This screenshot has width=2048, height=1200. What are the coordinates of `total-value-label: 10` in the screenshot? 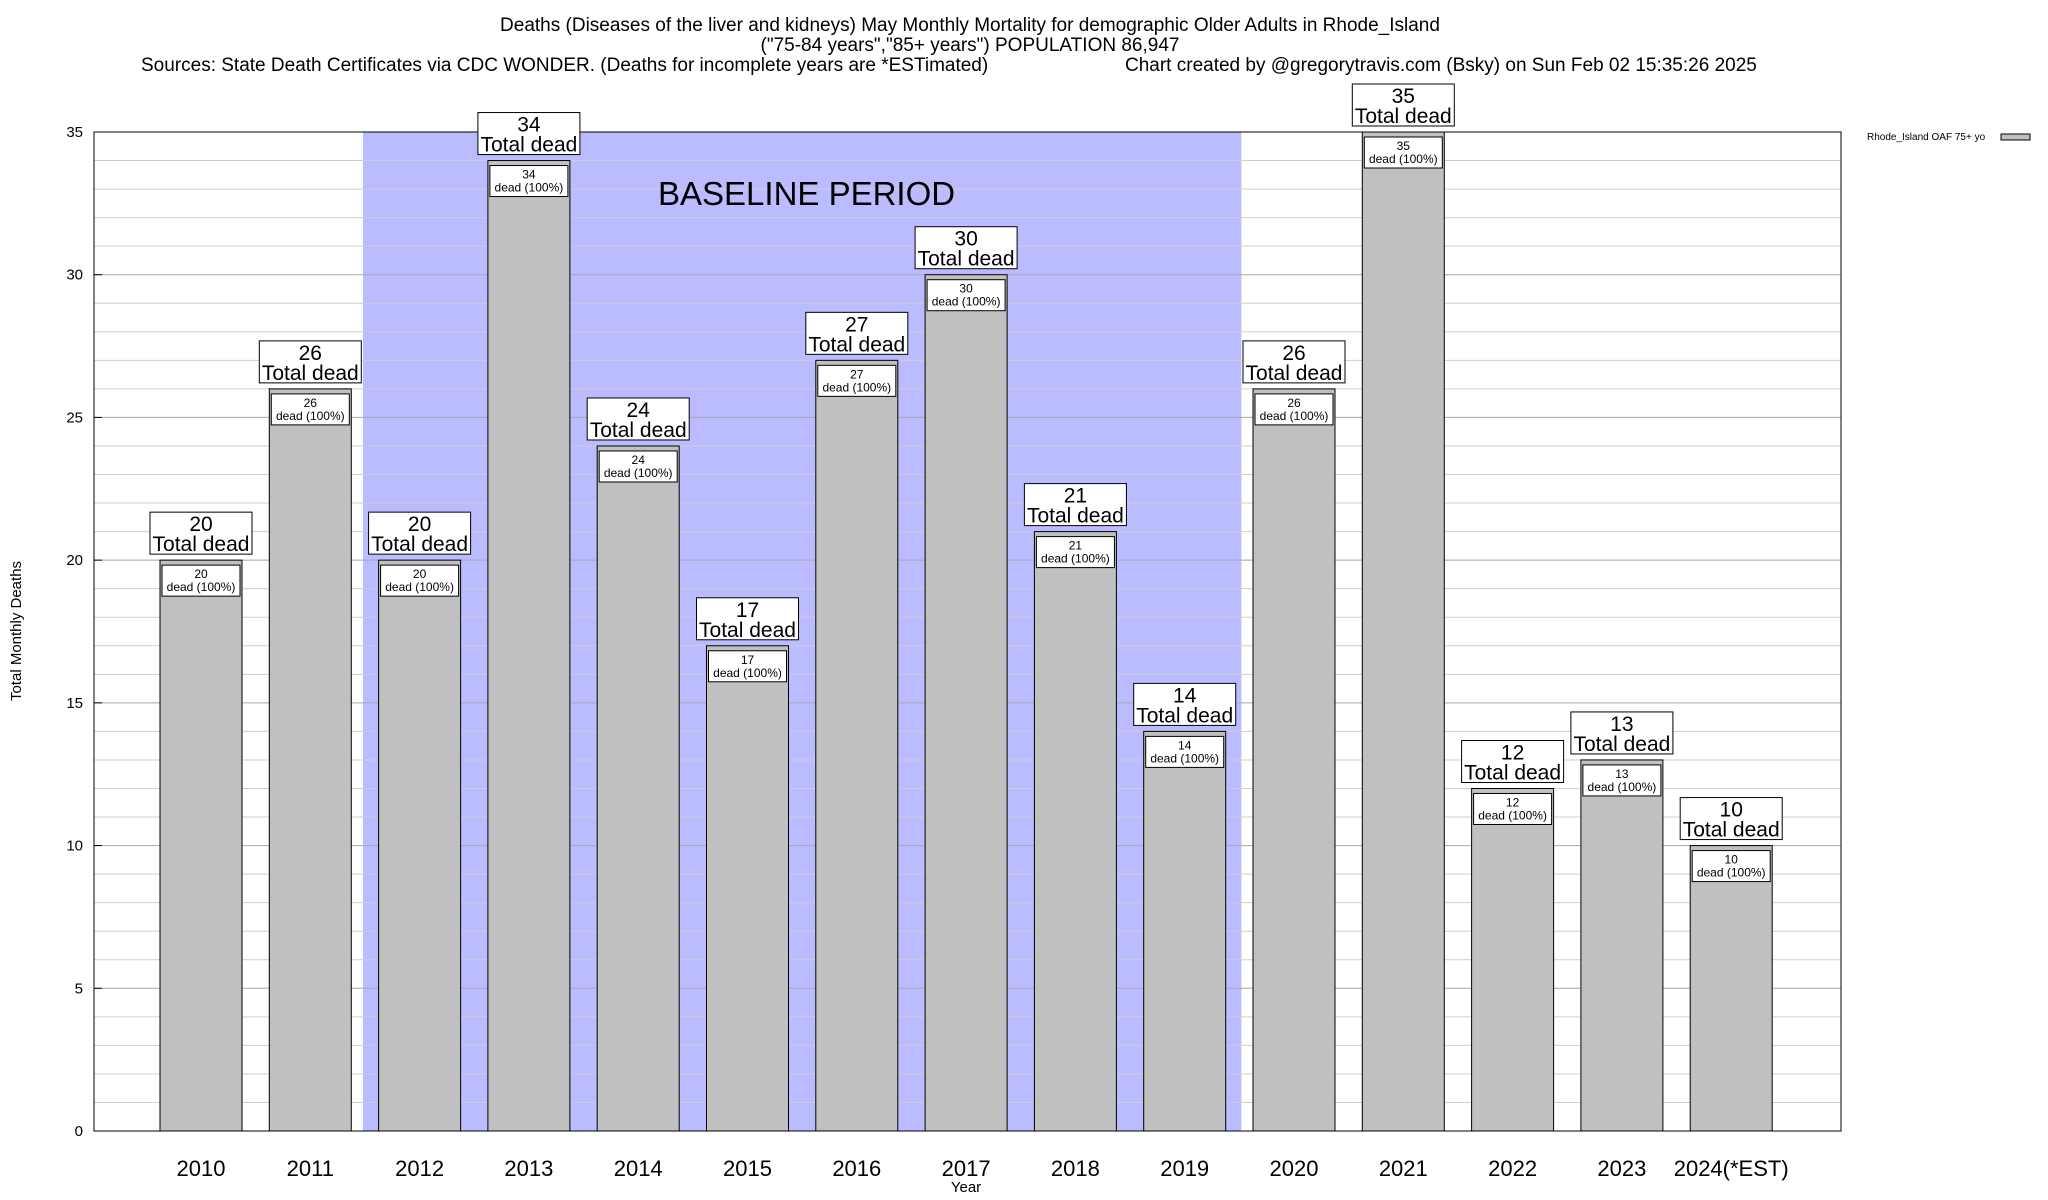 It's located at (1731, 810).